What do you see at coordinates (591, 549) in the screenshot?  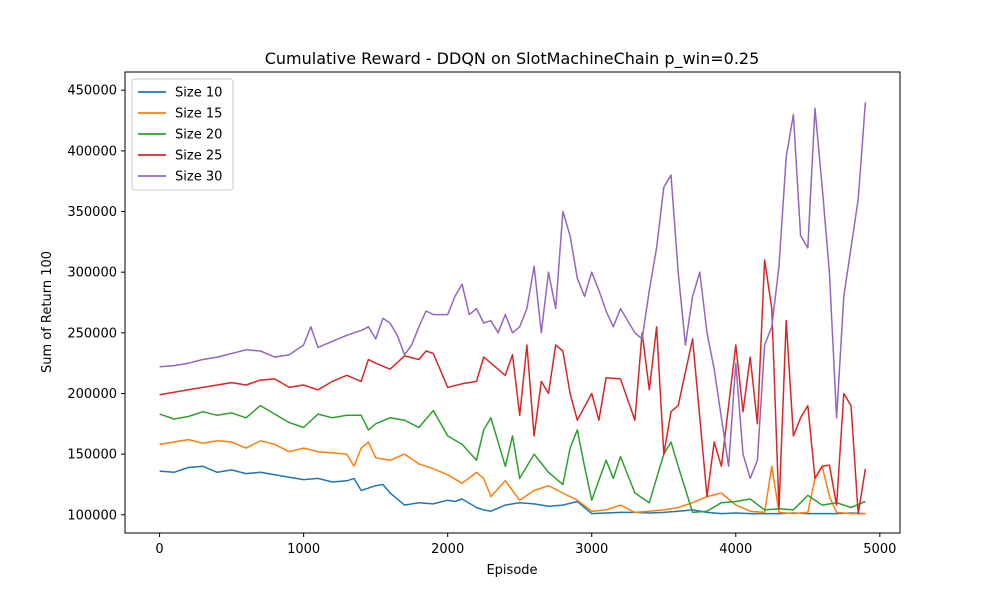 I see `x-tick-label: 3000` at bounding box center [591, 549].